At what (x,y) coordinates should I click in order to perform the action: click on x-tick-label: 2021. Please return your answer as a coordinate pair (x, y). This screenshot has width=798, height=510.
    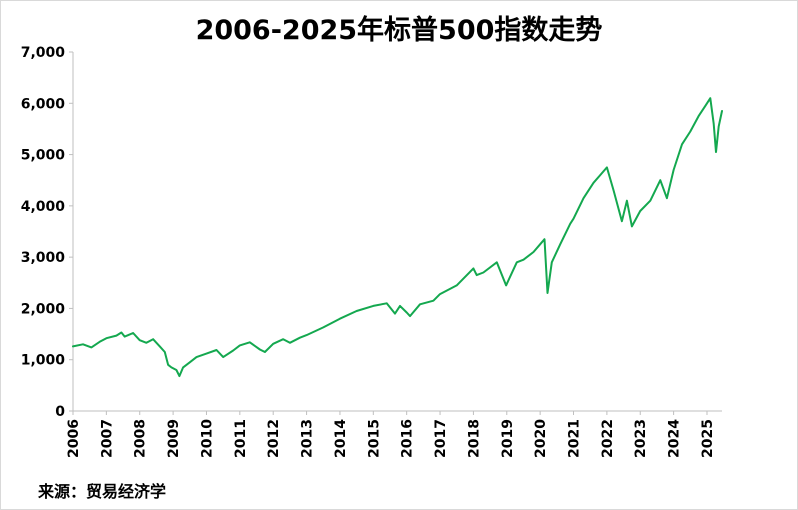
    Looking at the image, I should click on (575, 438).